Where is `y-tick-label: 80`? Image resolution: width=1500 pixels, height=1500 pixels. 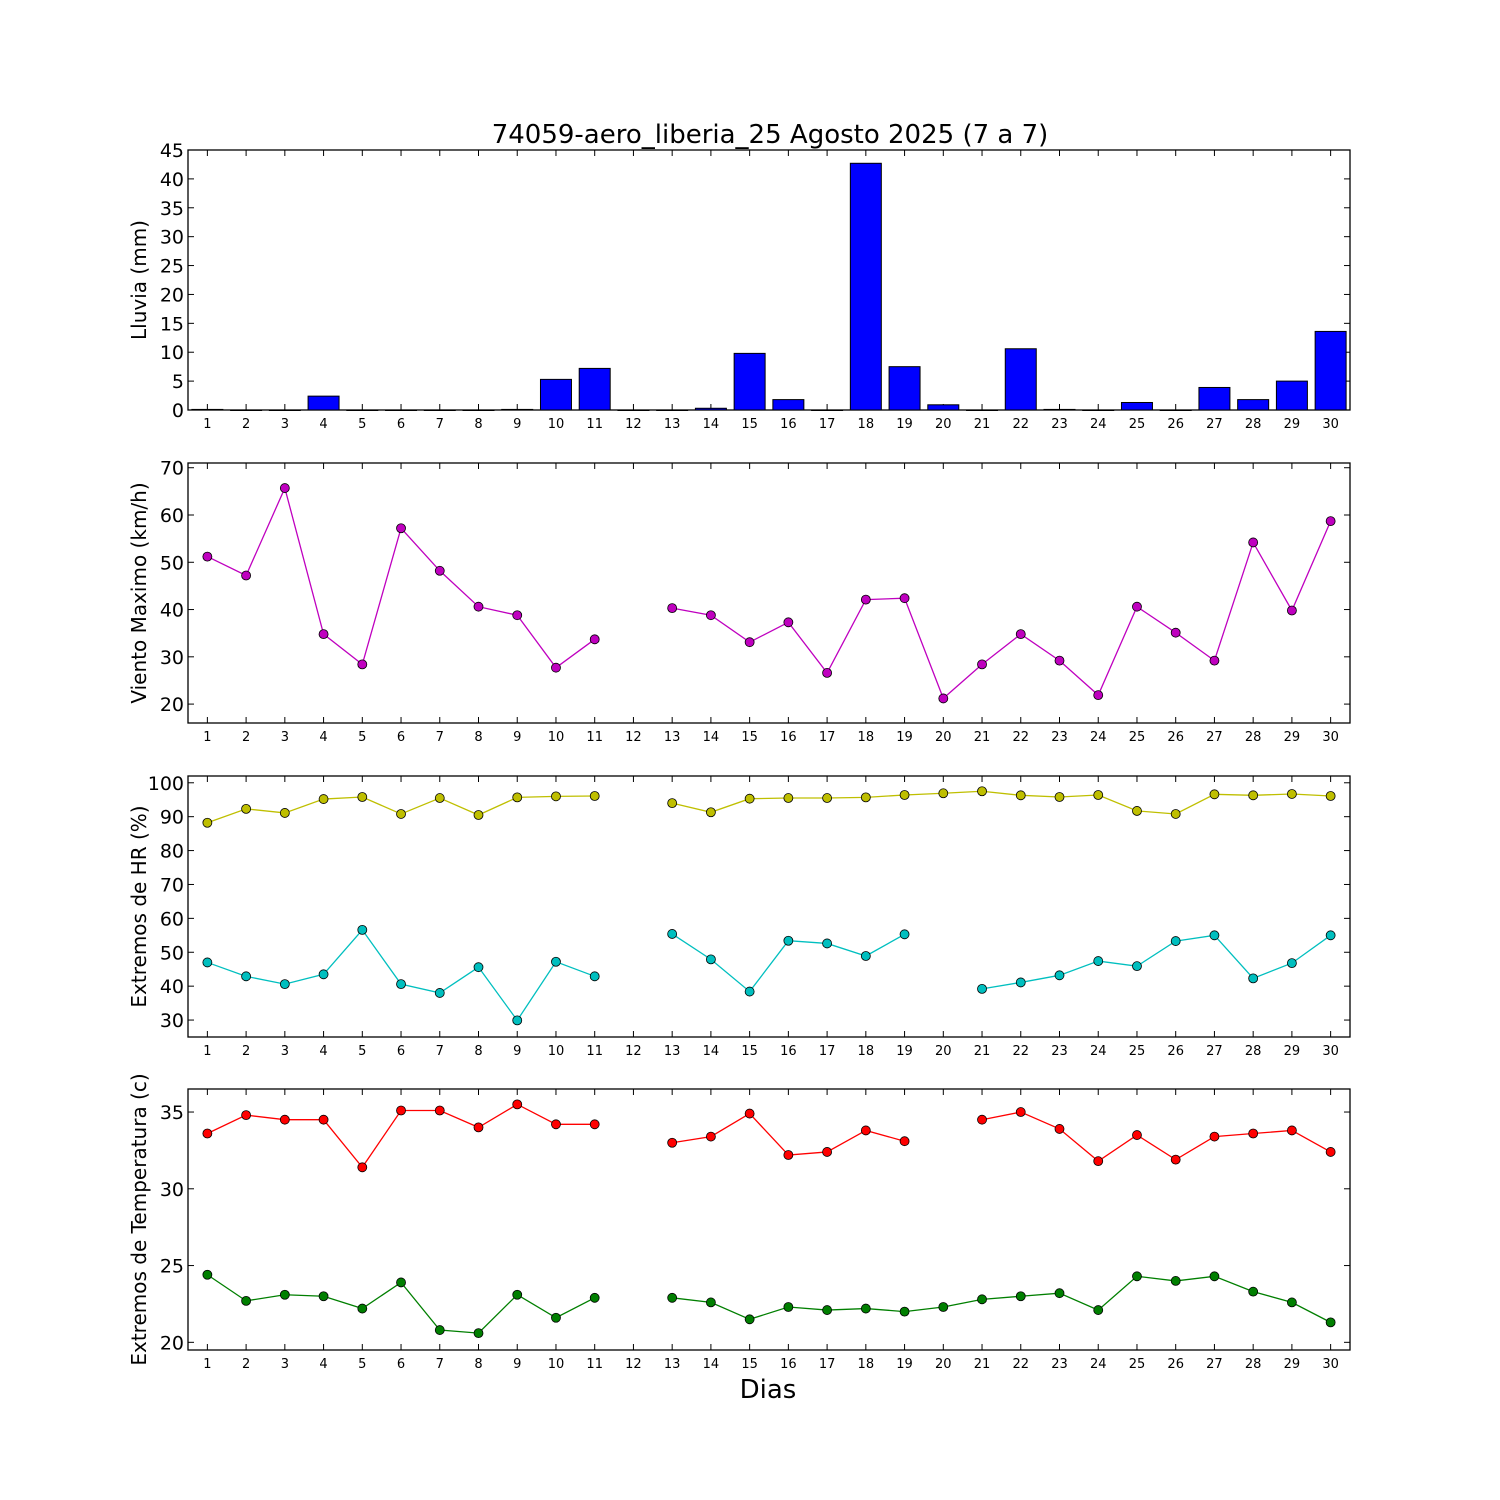
y-tick-label: 80 is located at coordinates (172, 852).